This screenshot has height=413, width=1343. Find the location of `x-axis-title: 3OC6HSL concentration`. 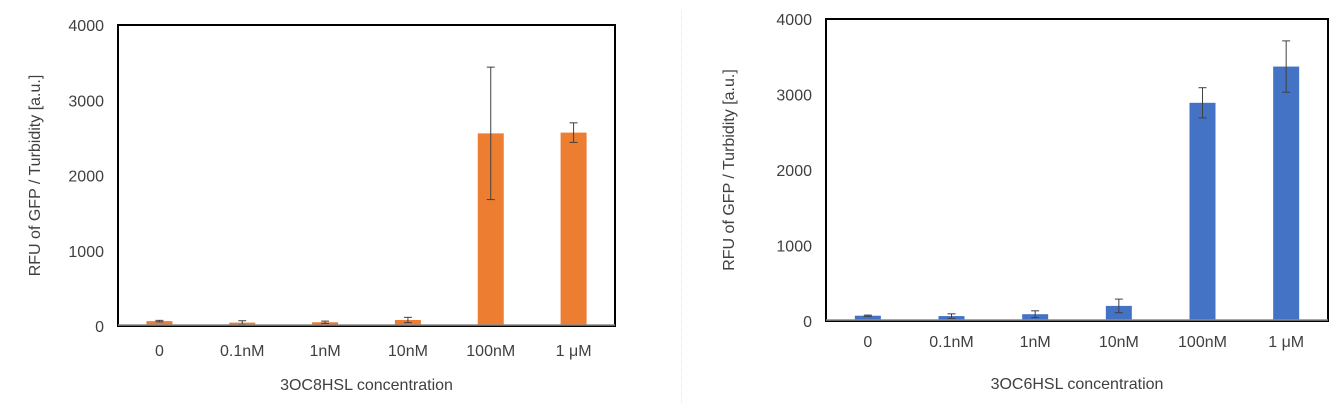

x-axis-title: 3OC6HSL concentration is located at coordinates (1077, 384).